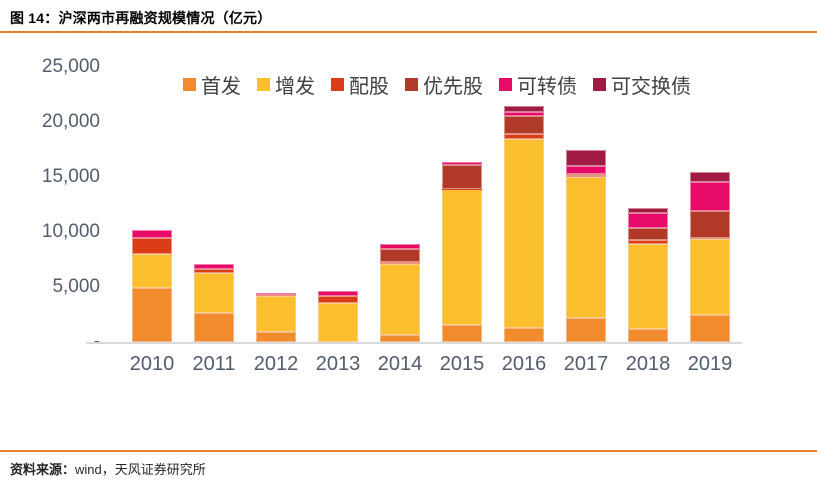 This screenshot has height=486, width=817. Describe the element at coordinates (408, 451) in the screenshot. I see `footer-accent-rule` at that location.